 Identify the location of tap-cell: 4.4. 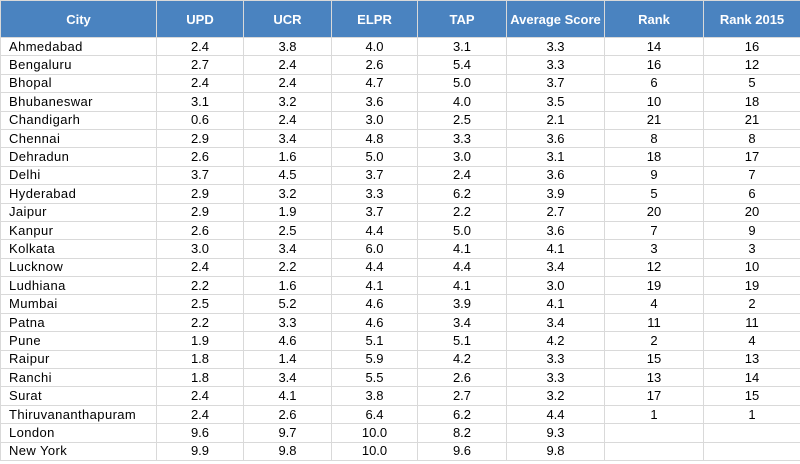
(462, 267).